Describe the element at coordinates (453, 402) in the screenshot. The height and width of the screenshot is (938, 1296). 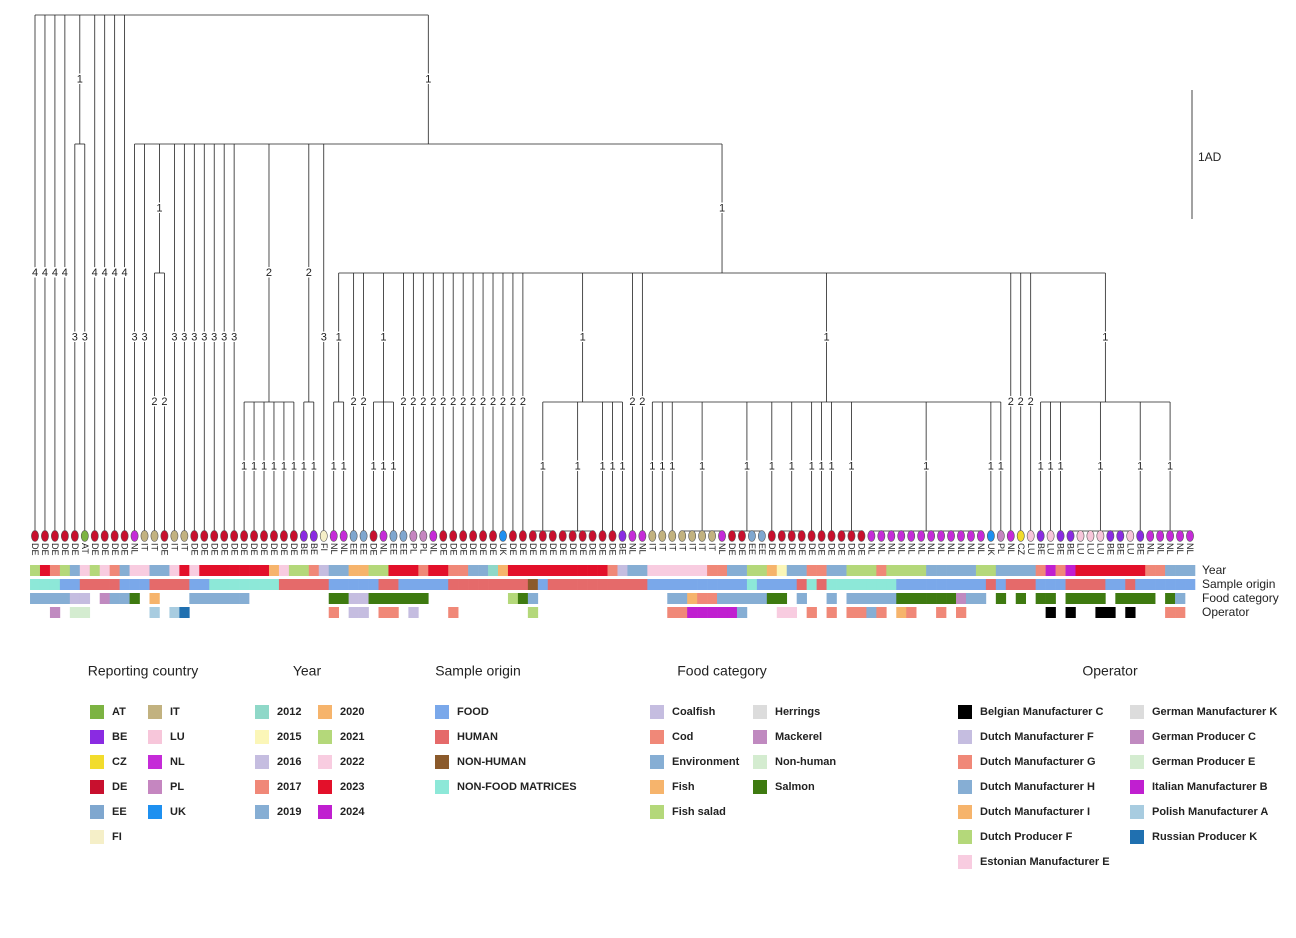
I see `branch-label: 2` at that location.